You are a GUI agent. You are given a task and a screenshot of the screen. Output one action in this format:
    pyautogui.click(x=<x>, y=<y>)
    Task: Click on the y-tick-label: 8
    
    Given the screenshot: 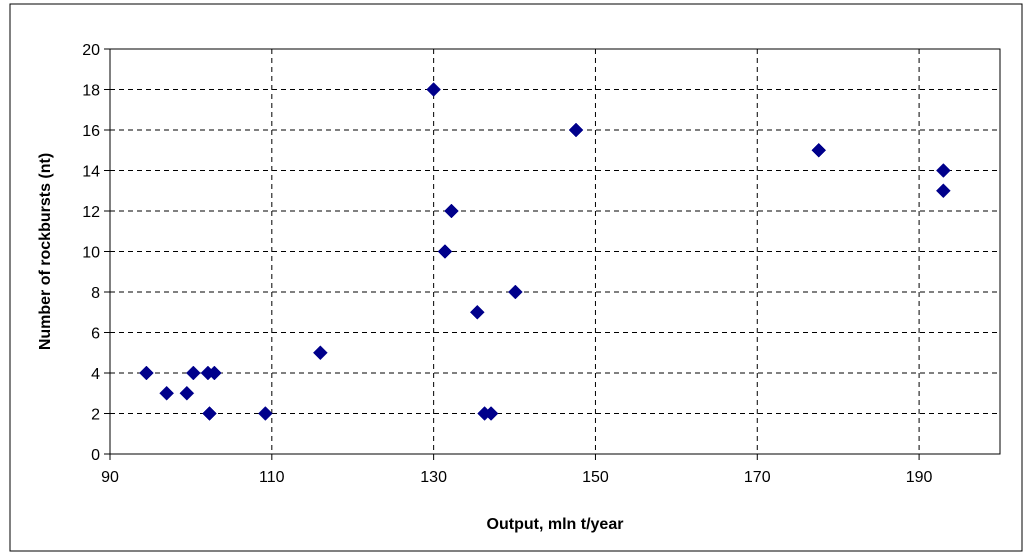 What is the action you would take?
    pyautogui.click(x=95, y=293)
    